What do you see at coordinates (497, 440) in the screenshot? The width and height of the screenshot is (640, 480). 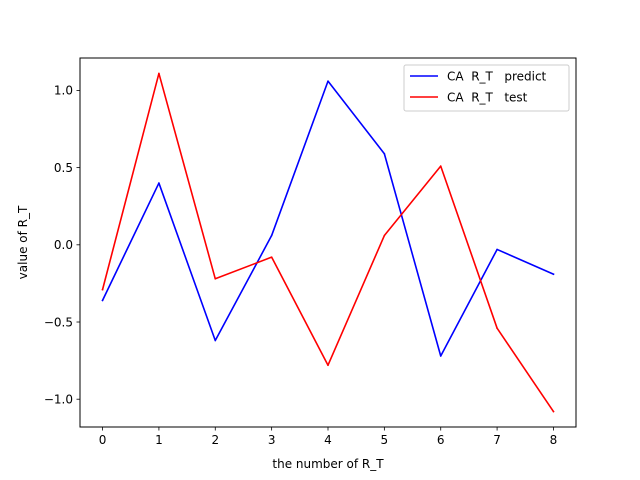 I see `x-tick-label: 7` at bounding box center [497, 440].